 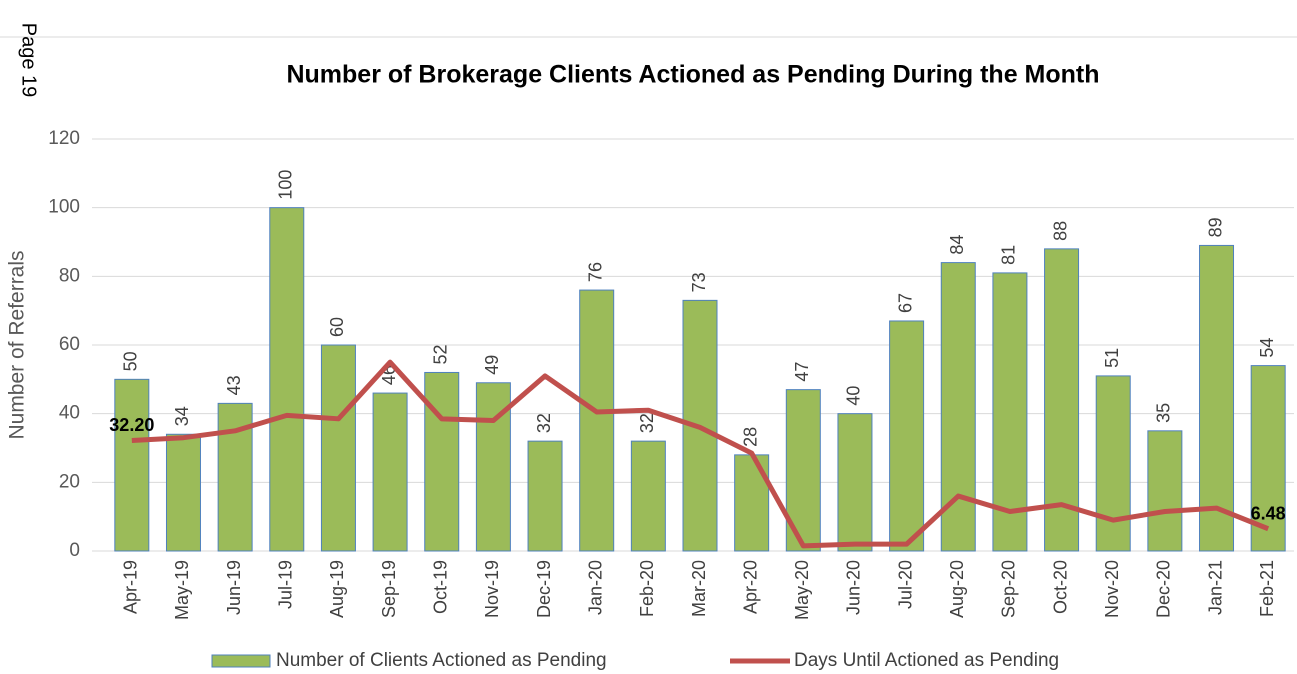 What do you see at coordinates (802, 372) in the screenshot?
I see `bar-value-label: 47` at bounding box center [802, 372].